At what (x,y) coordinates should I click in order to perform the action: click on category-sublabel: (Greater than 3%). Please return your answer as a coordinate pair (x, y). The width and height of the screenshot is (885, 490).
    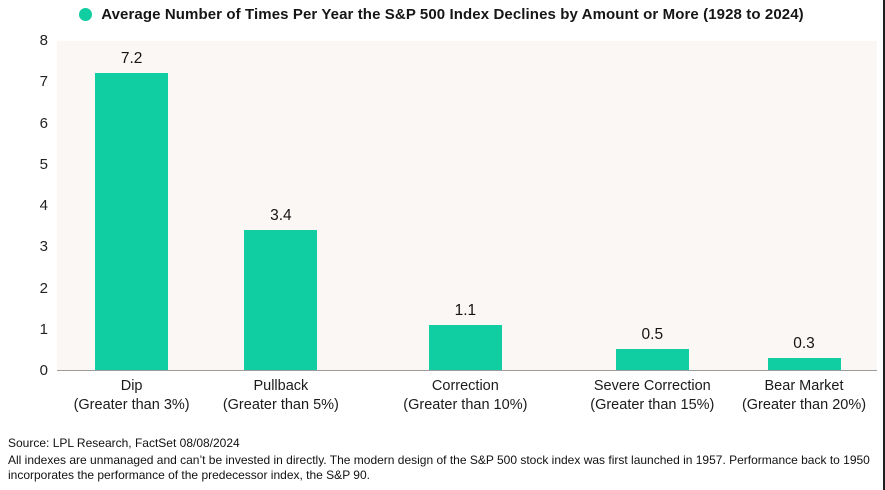
    Looking at the image, I should click on (131, 405).